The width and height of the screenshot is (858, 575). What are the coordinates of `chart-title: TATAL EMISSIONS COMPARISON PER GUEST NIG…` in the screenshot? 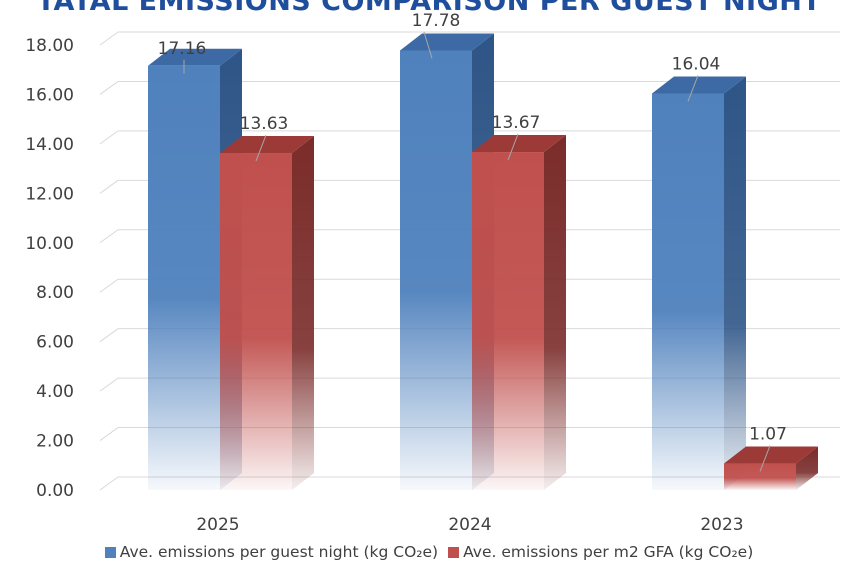 It's located at (429, 8).